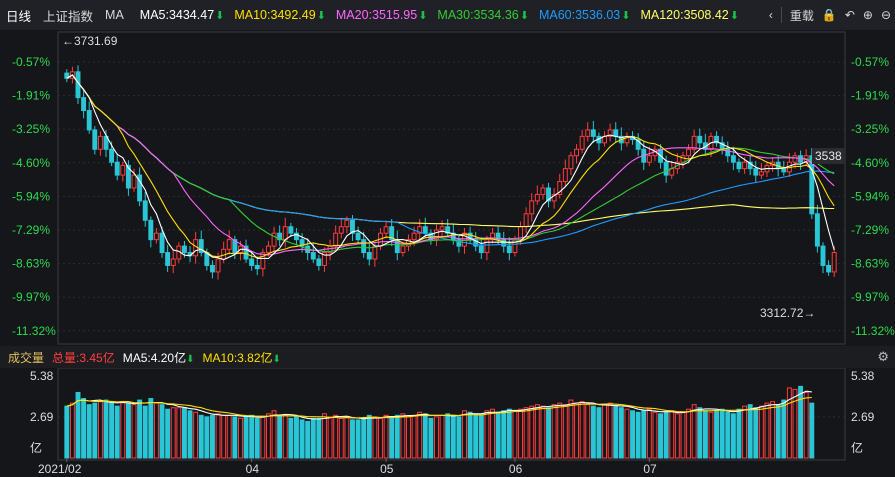 This screenshot has width=895, height=477. What do you see at coordinates (883, 356) in the screenshot?
I see `gear-icon: ⚙` at bounding box center [883, 356].